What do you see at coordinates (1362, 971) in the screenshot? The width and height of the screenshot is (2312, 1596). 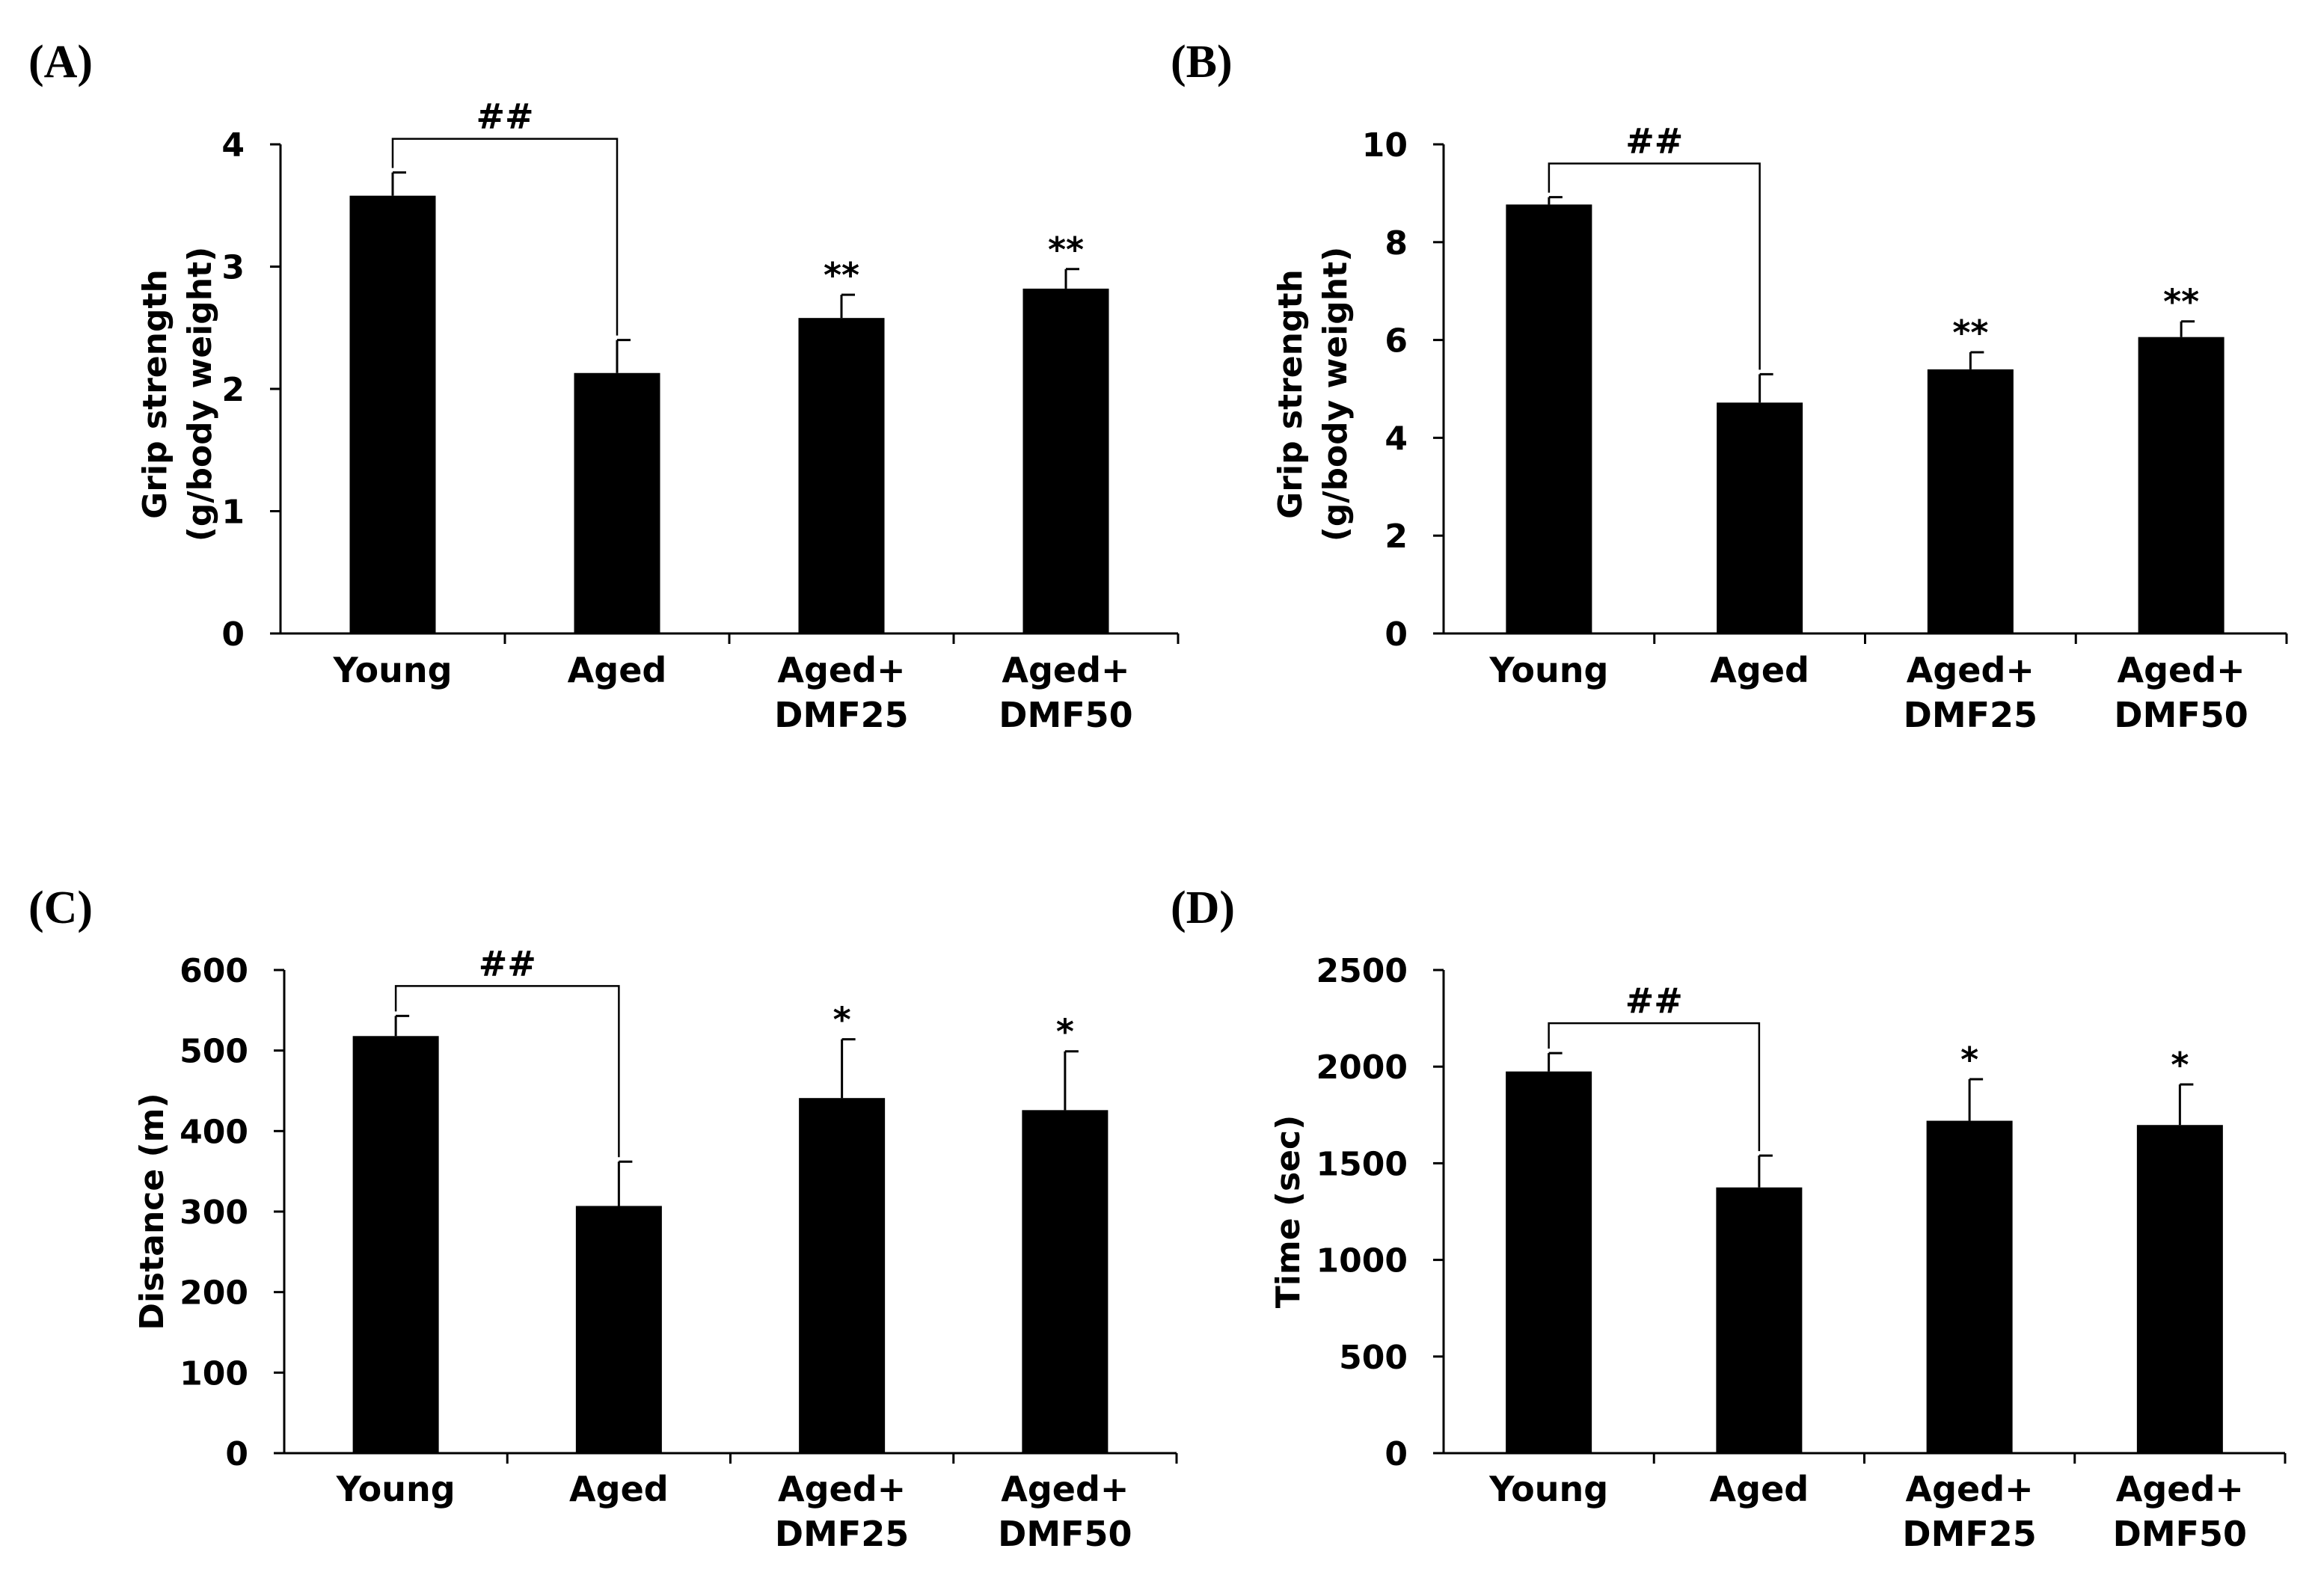 I see `y-tick-label: 2500` at bounding box center [1362, 971].